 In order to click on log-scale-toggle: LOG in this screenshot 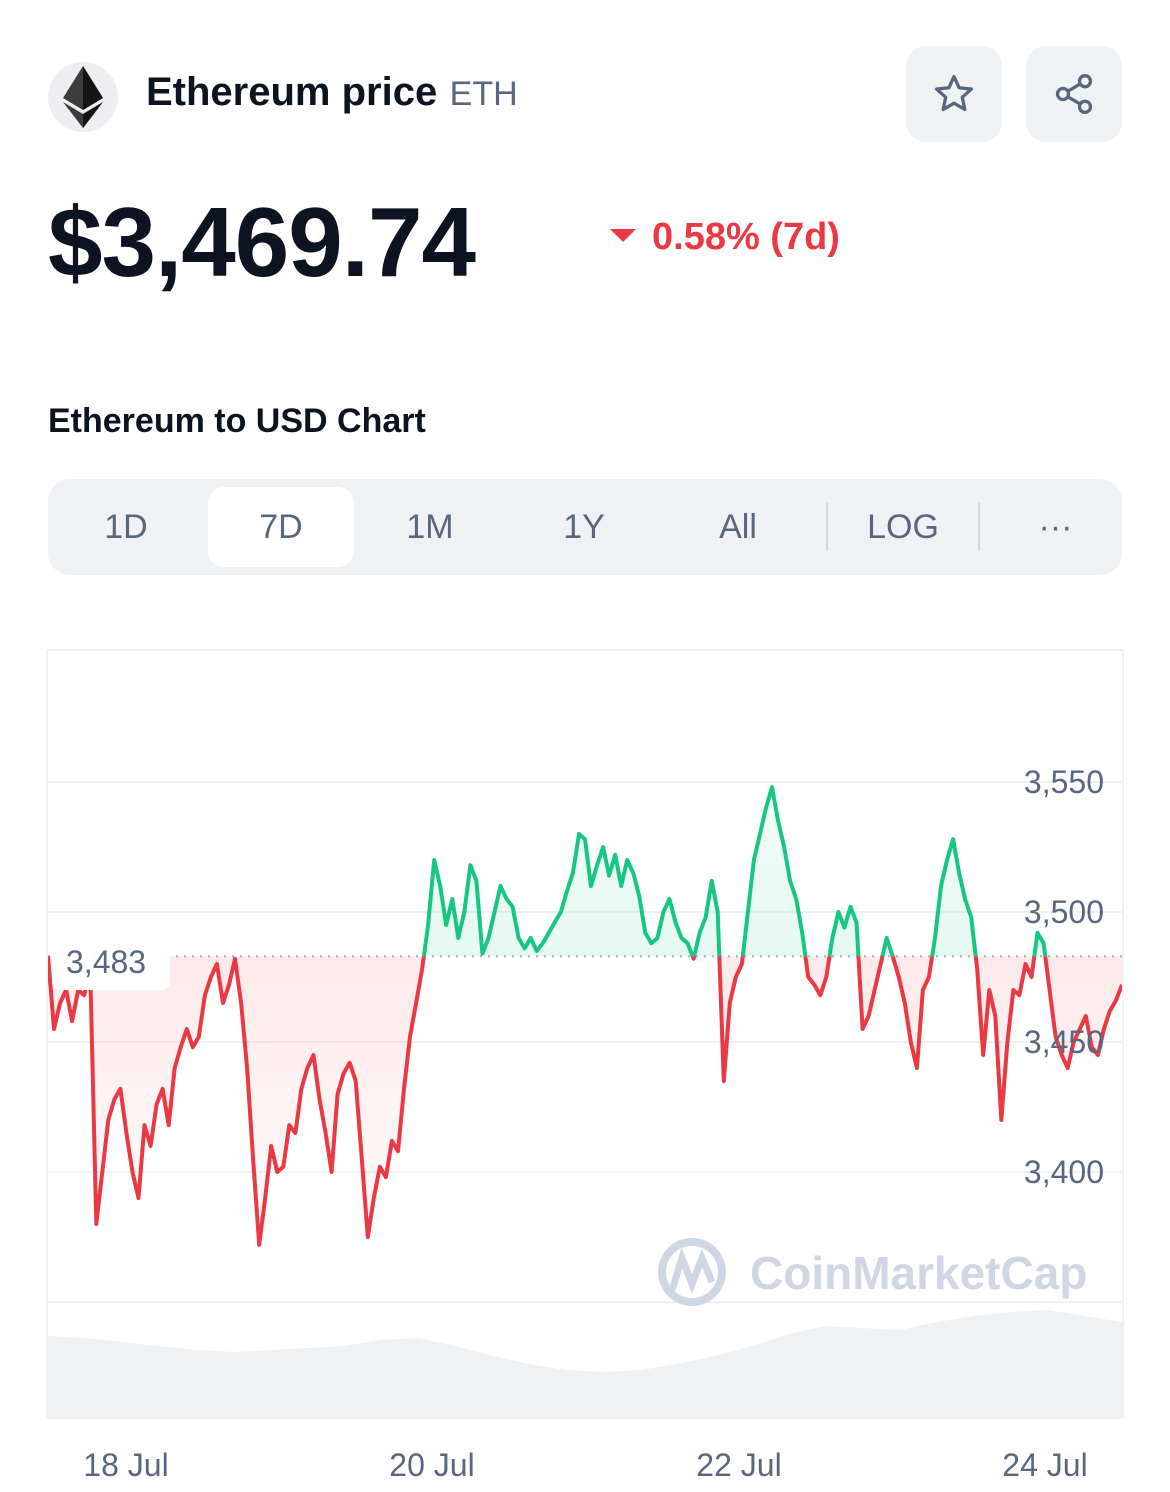, I will do `click(903, 526)`.